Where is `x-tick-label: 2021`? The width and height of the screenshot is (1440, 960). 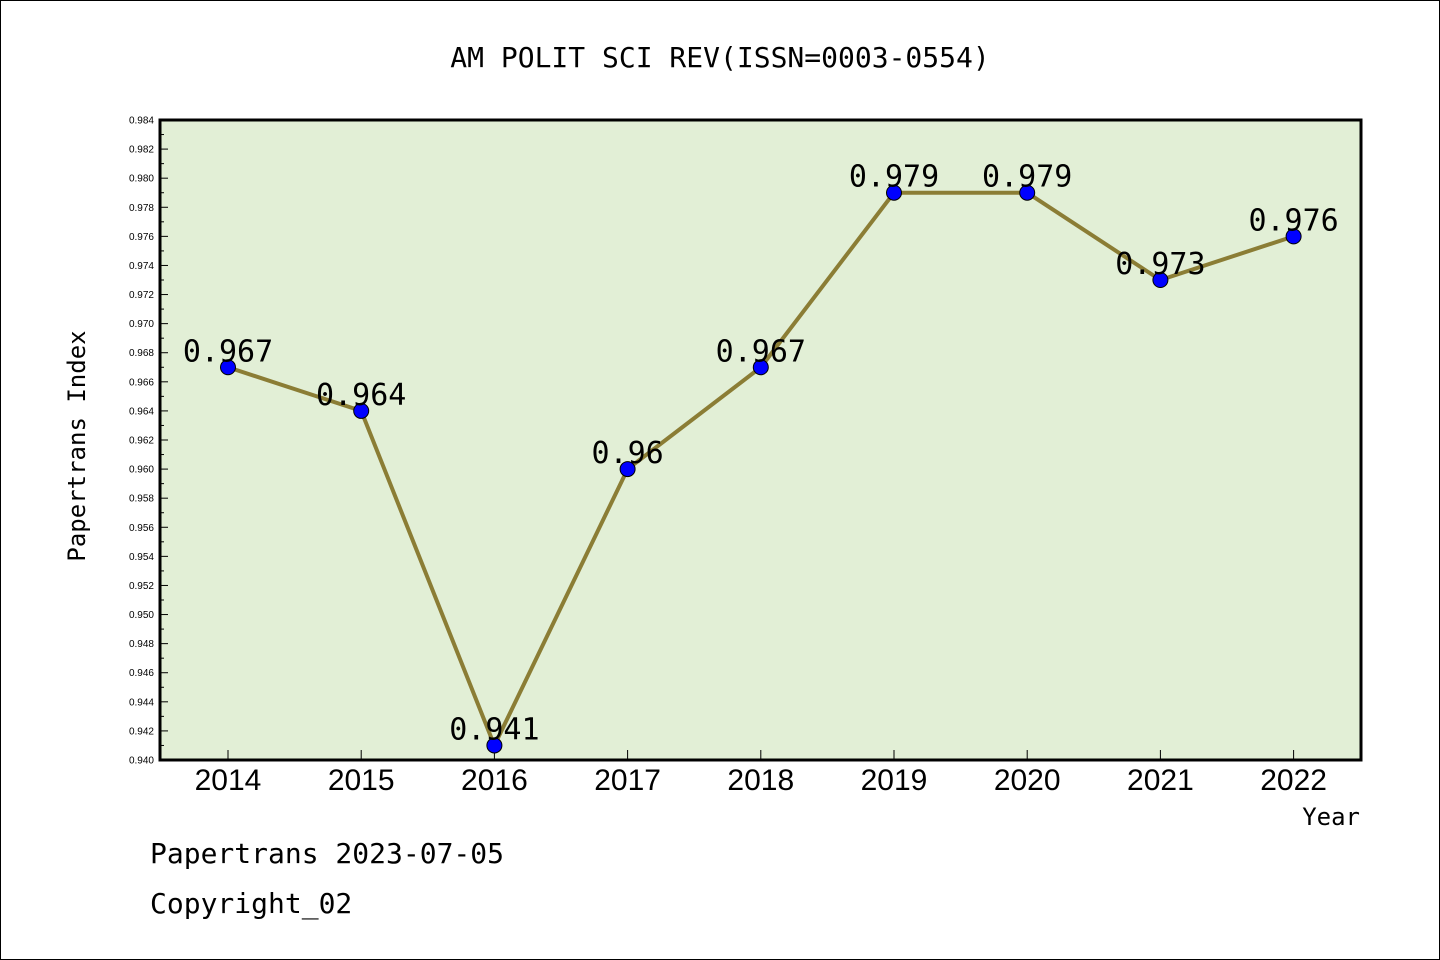
x-tick-label: 2021 is located at coordinates (1160, 780).